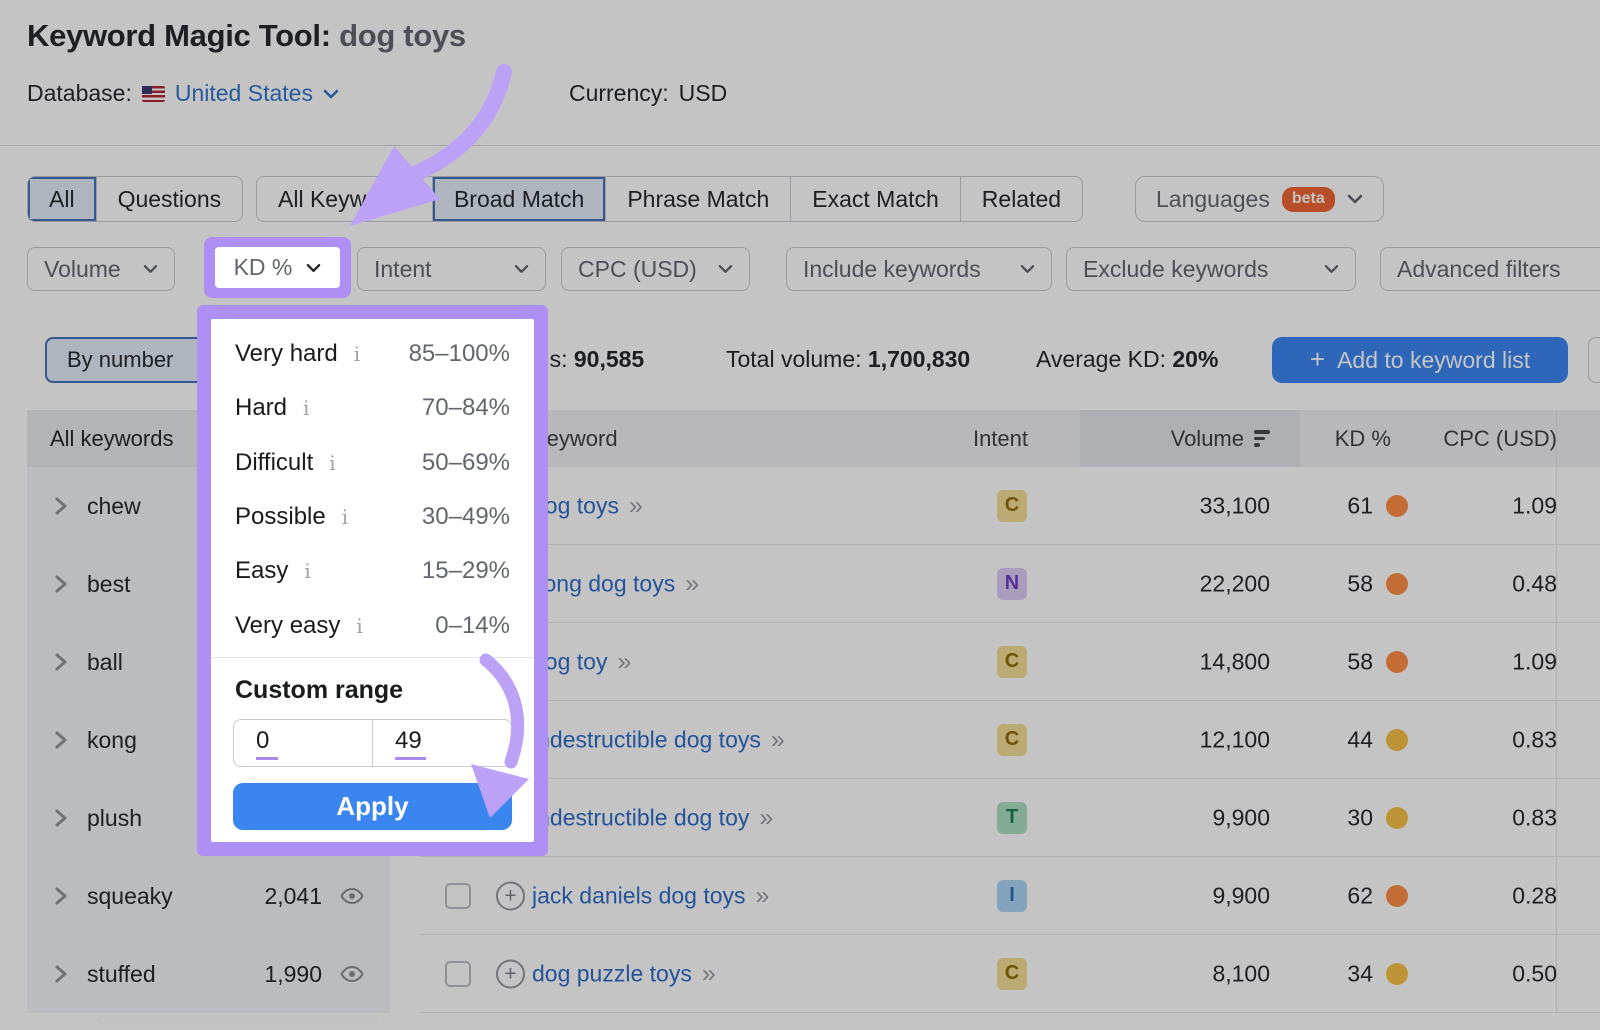  What do you see at coordinates (208, 818) in the screenshot?
I see `sidebar-group-row: plush` at bounding box center [208, 818].